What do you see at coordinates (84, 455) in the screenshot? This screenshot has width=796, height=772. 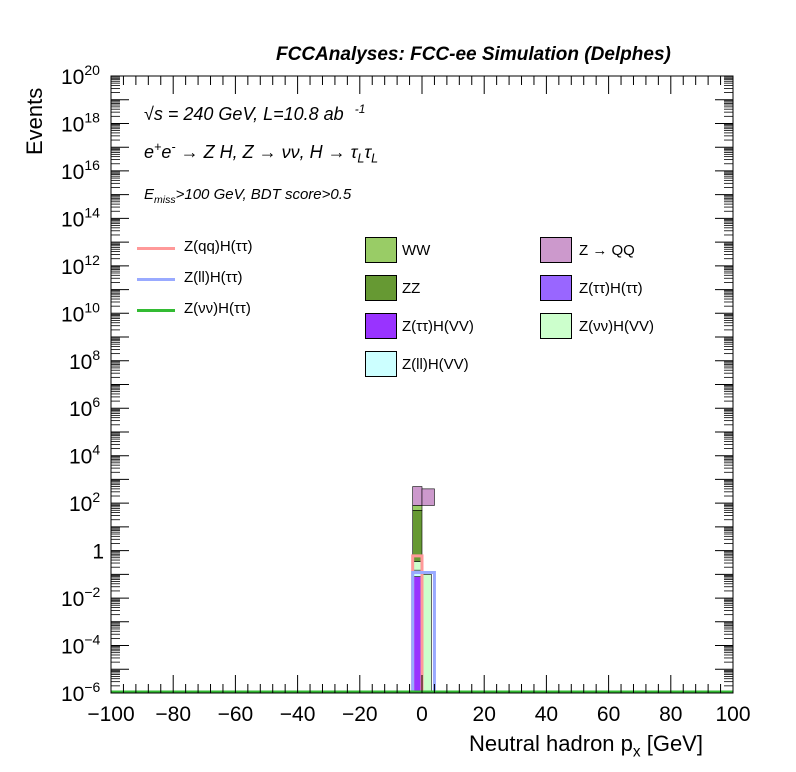 I see `y-tick-label: 10⁴` at bounding box center [84, 455].